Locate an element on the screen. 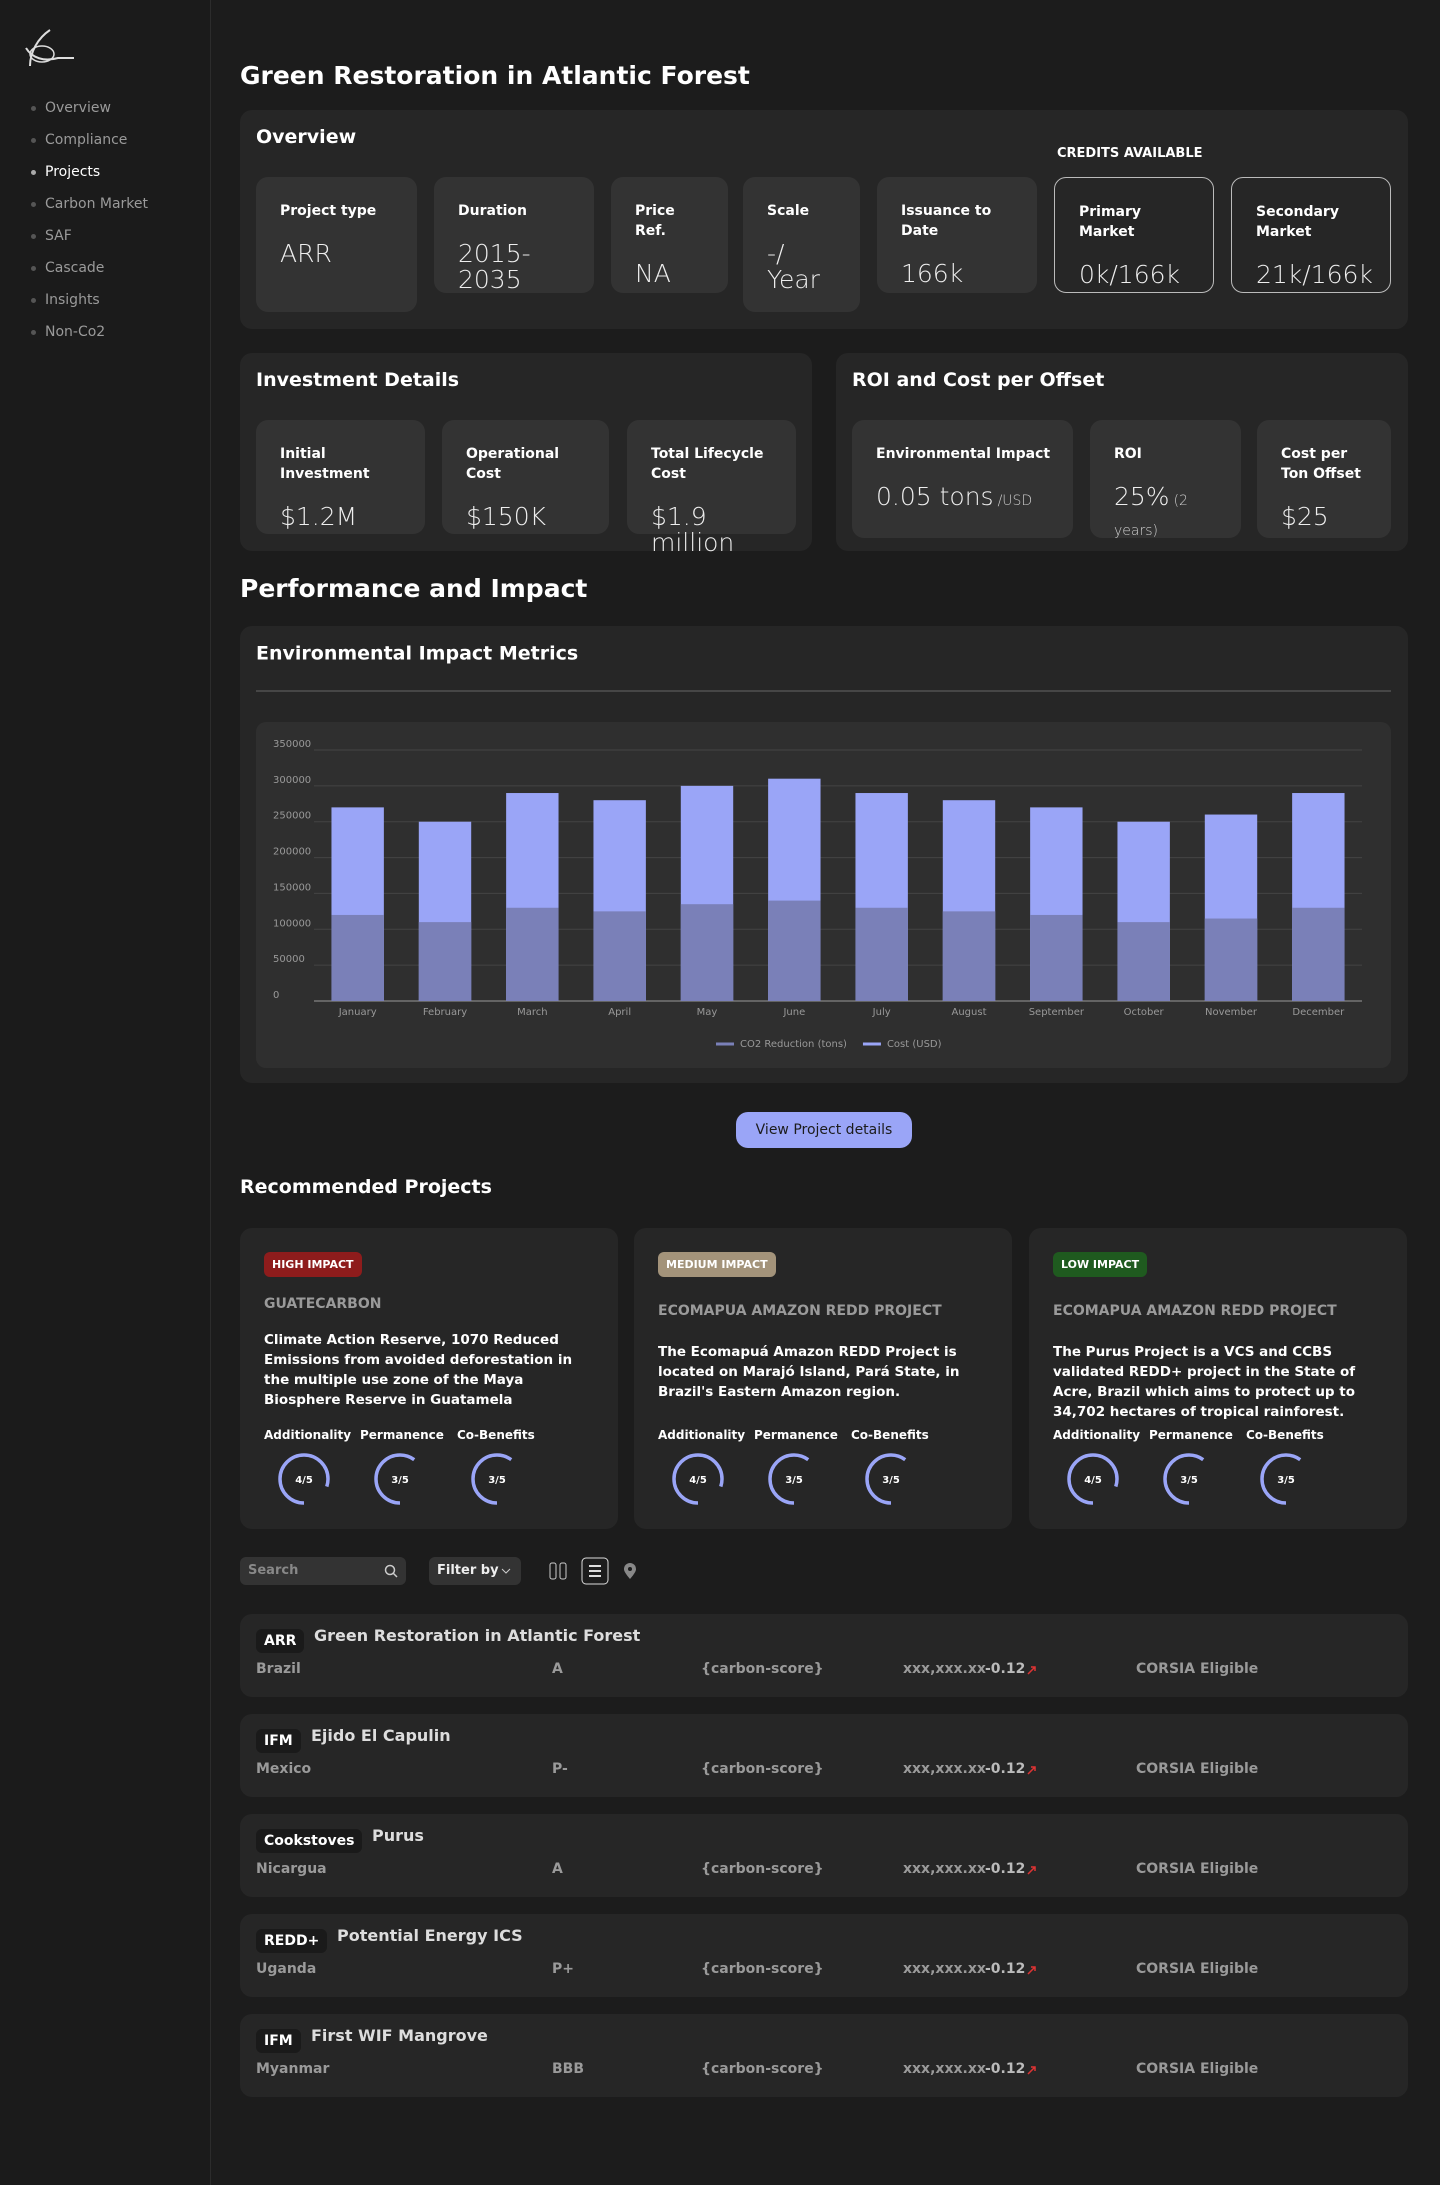 This screenshot has height=2185, width=1440. project-name: Ejido El Capulin is located at coordinates (381, 1735).